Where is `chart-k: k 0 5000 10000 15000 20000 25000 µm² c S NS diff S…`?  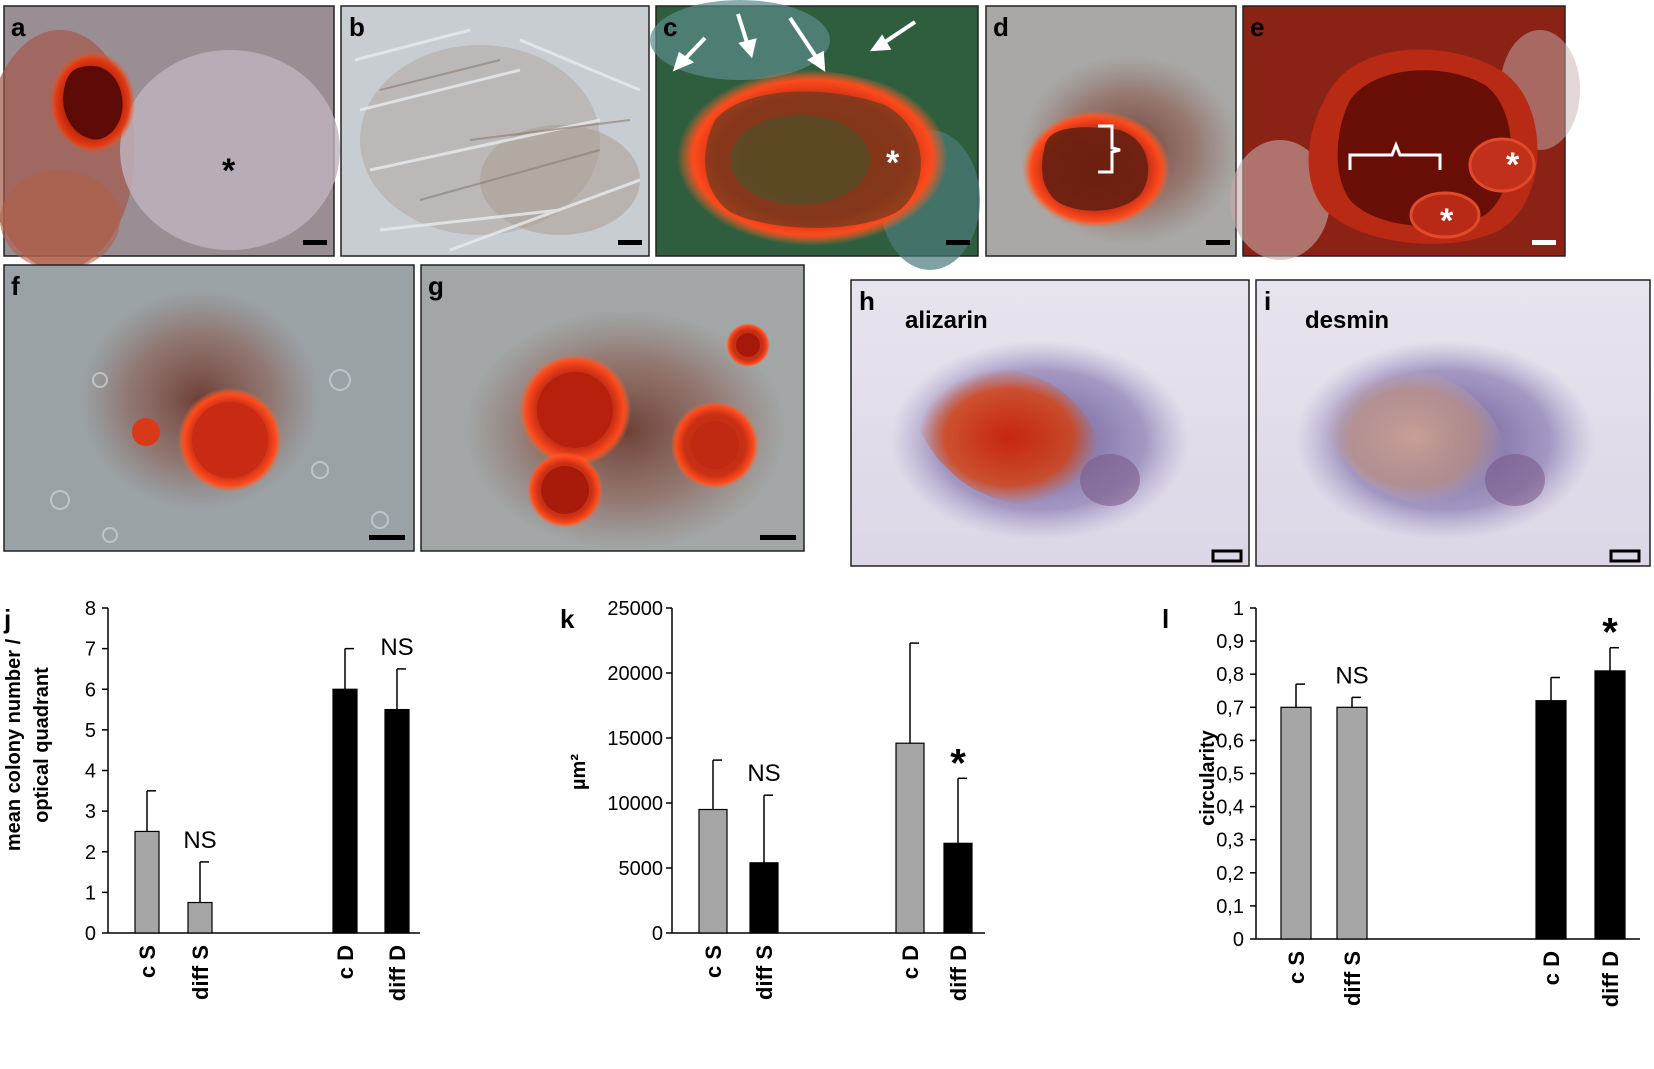 chart-k: k 0 5000 10000 15000 20000 25000 µm² c S NS diff S… is located at coordinates (772, 799).